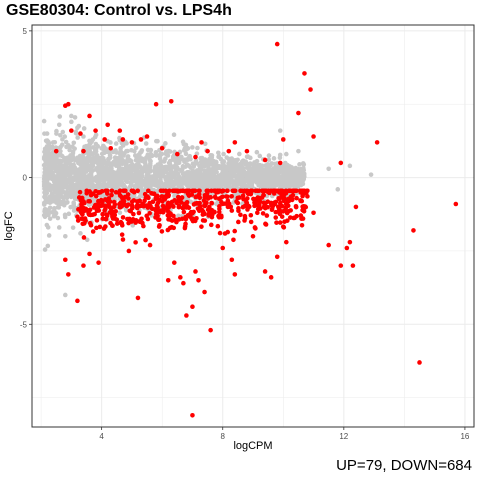  I want to click on y-tick-label: 5, so click(25, 31).